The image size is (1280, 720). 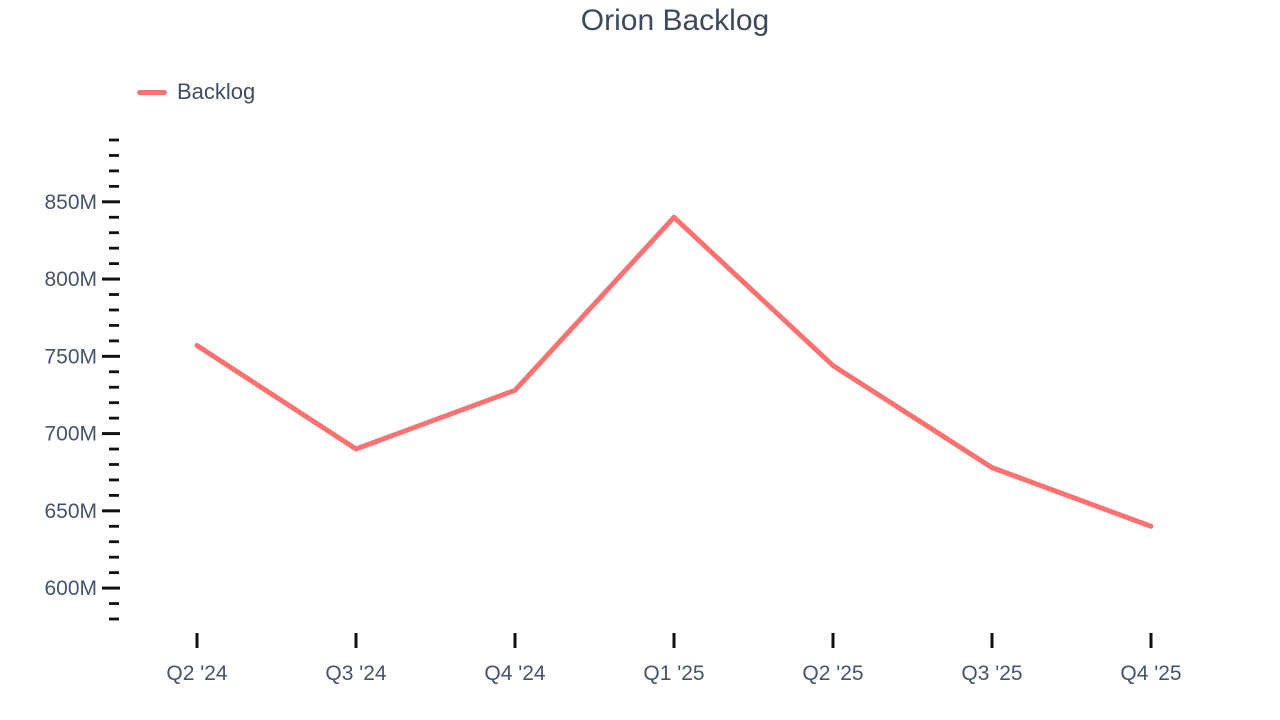 What do you see at coordinates (70, 511) in the screenshot?
I see `y-axis-label: 650M` at bounding box center [70, 511].